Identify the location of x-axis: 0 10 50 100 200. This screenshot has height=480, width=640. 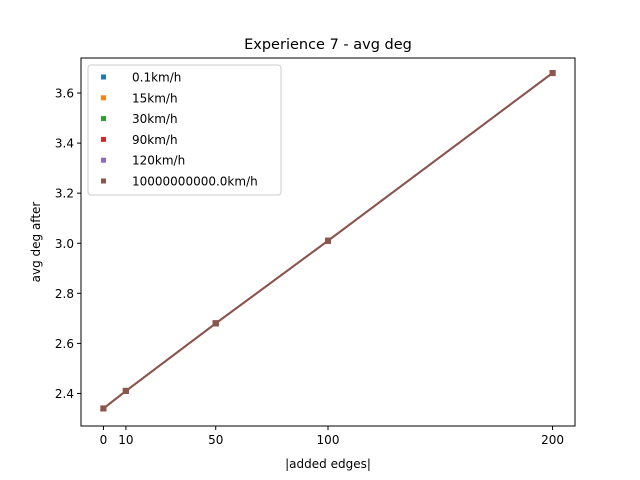
(332, 436).